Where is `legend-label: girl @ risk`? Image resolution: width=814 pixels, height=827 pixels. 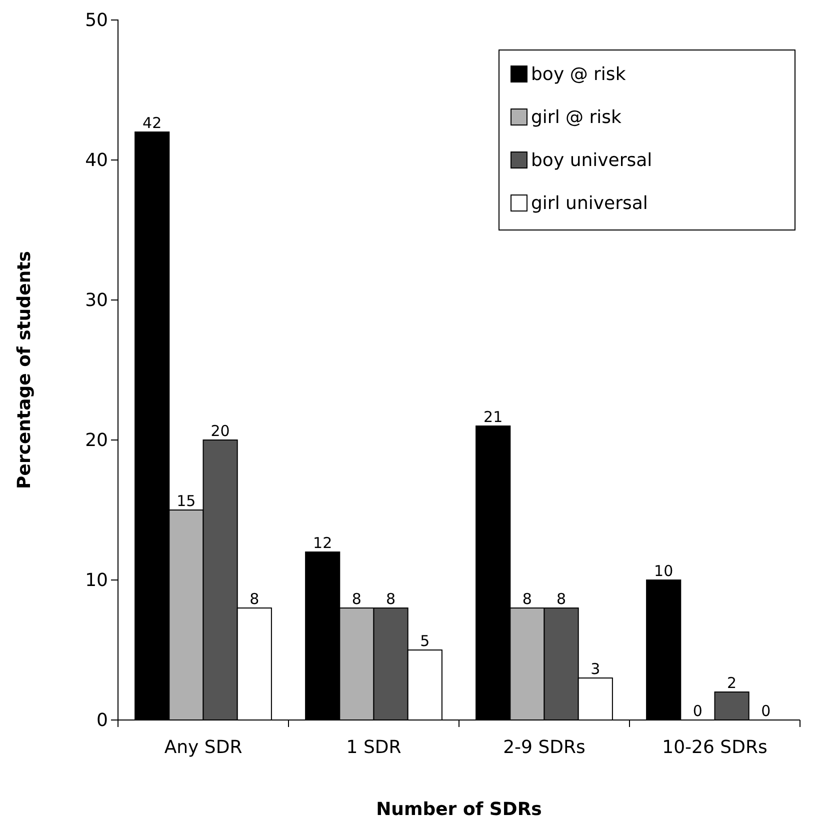
legend-label: girl @ risk is located at coordinates (576, 117).